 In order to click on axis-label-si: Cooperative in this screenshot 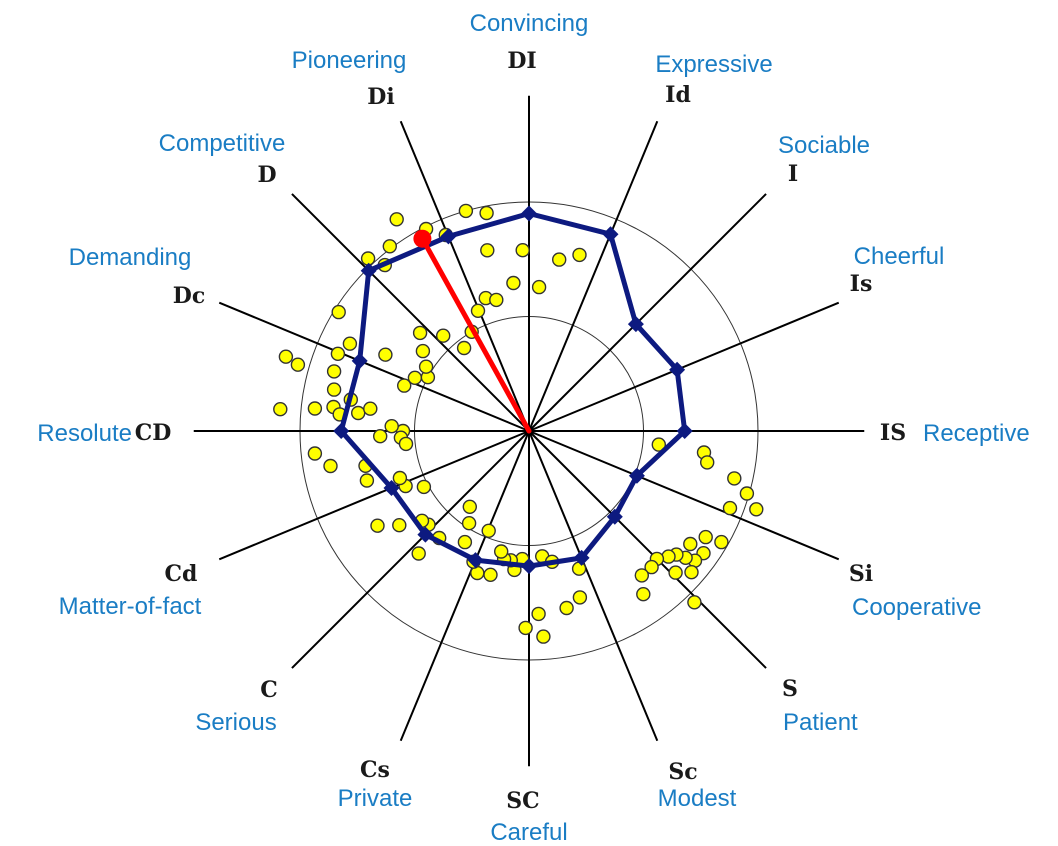, I will do `click(916, 607)`.